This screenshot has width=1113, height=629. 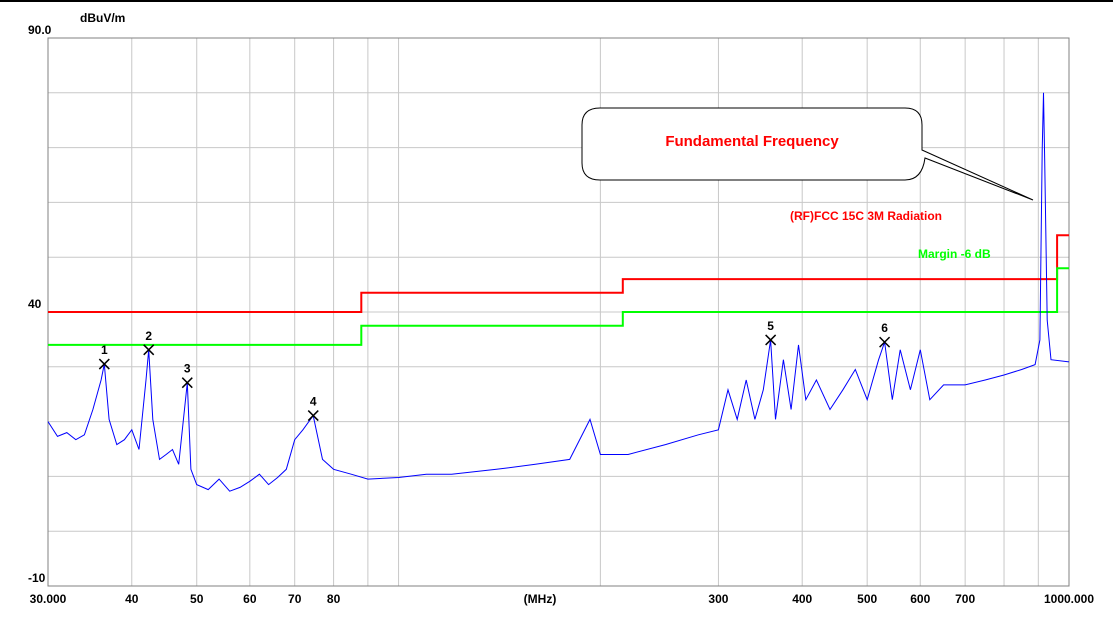 What do you see at coordinates (965, 599) in the screenshot?
I see `x-tick-label: 700` at bounding box center [965, 599].